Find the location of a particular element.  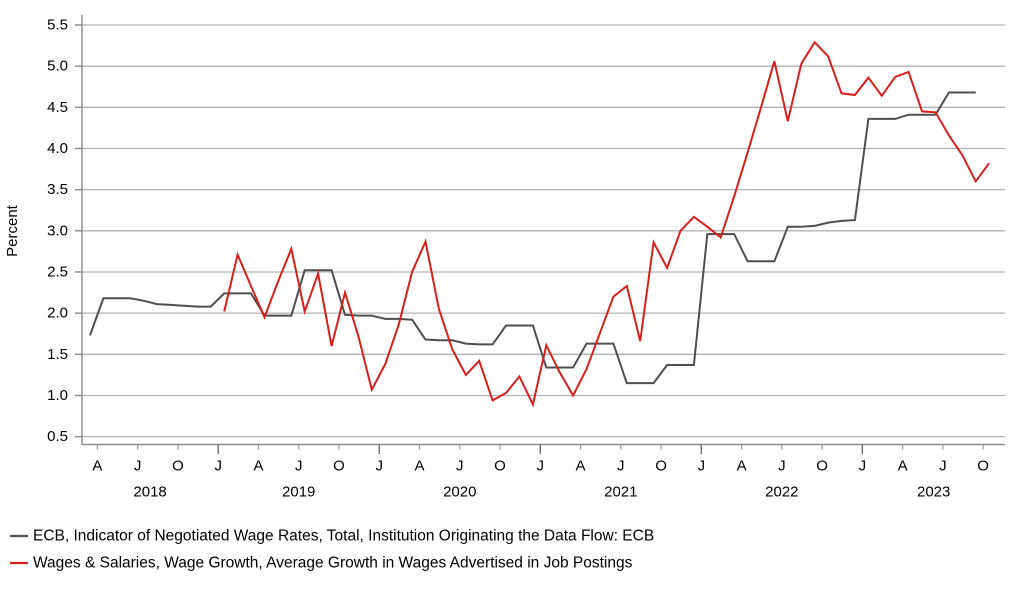

y-tick-label: 3.5 is located at coordinates (57, 189).